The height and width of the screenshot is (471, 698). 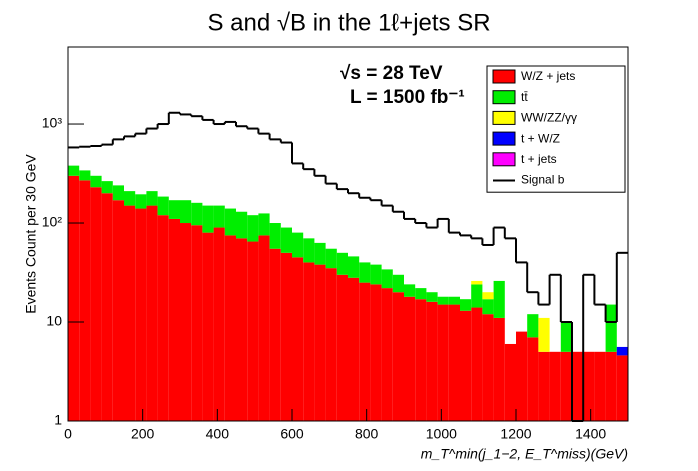 What do you see at coordinates (218, 434) in the screenshot?
I see `x-tick-label: 400` at bounding box center [218, 434].